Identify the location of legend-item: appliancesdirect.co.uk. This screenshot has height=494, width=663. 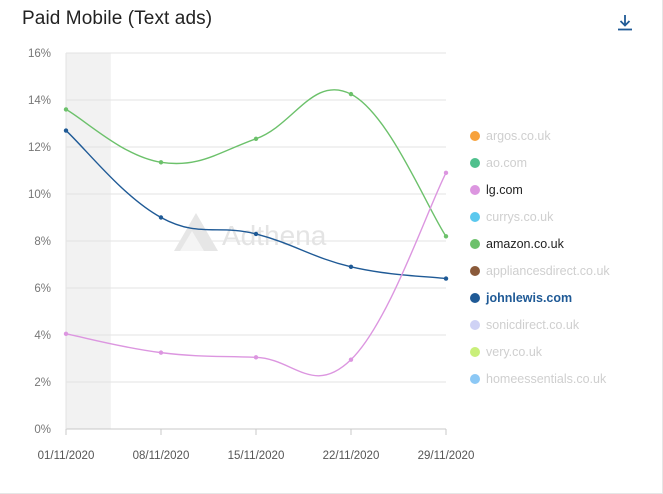
(560, 270).